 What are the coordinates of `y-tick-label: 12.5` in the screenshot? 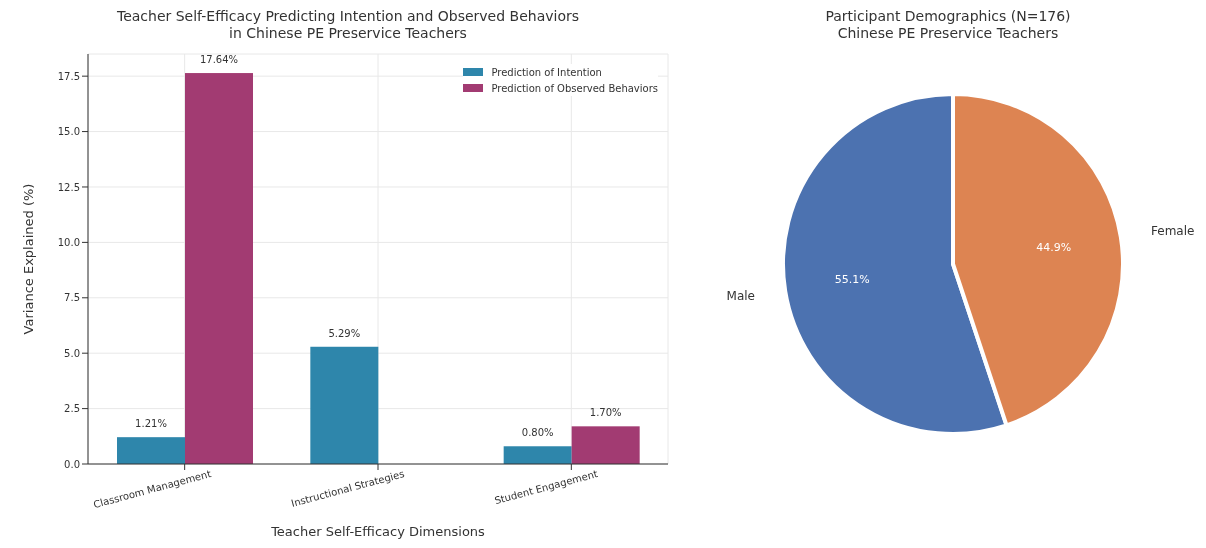 It's located at (68, 187).